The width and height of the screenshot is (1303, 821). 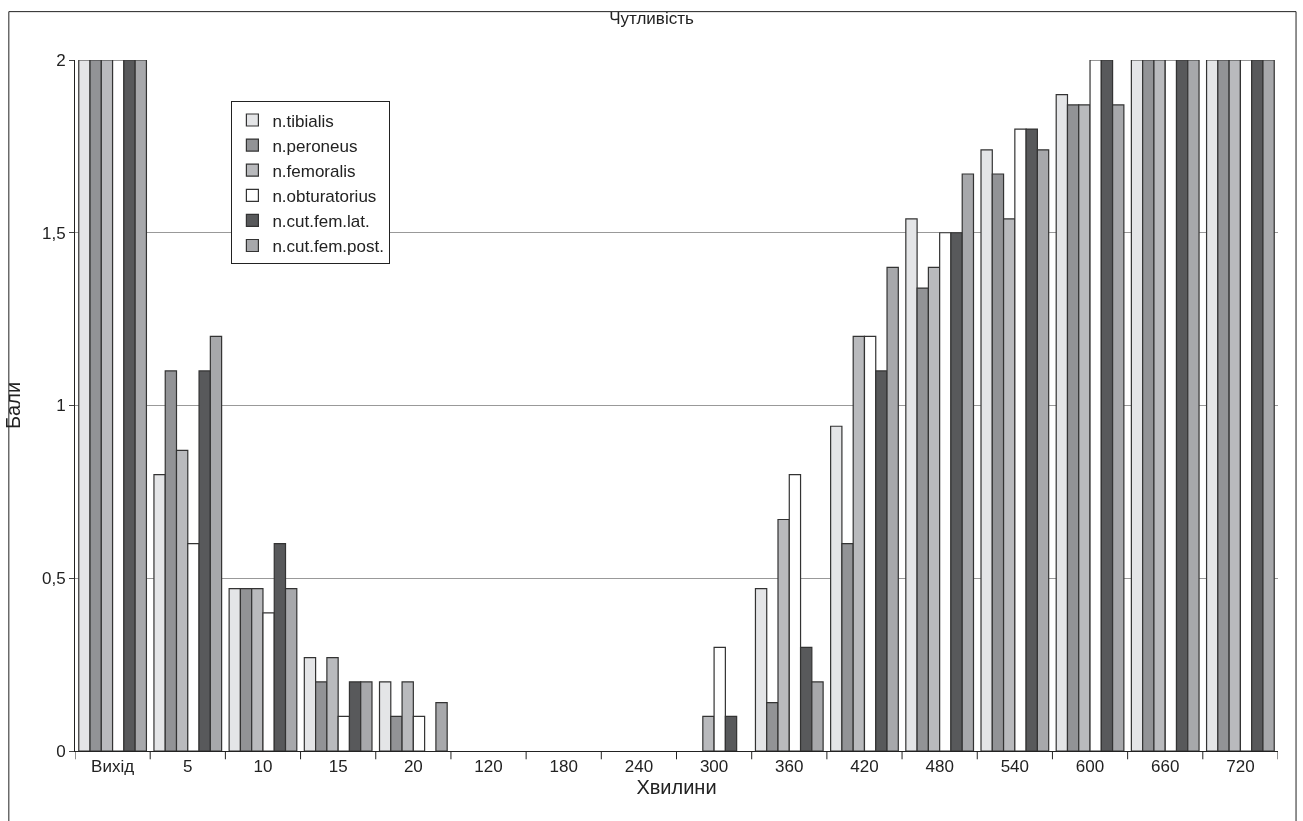 I want to click on y-tick-label: 0, so click(x=61, y=751).